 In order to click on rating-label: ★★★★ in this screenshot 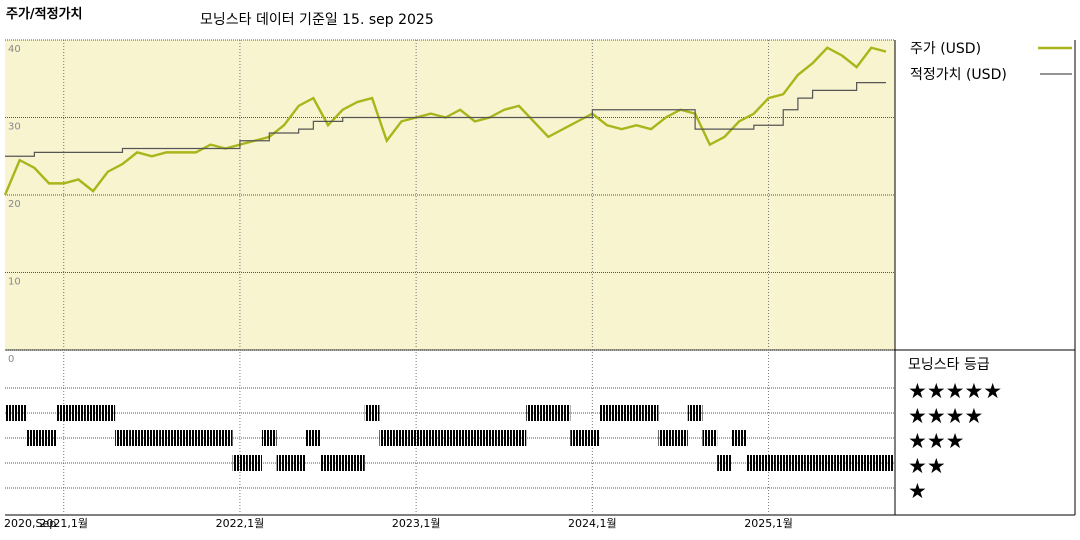, I will do `click(945, 416)`.